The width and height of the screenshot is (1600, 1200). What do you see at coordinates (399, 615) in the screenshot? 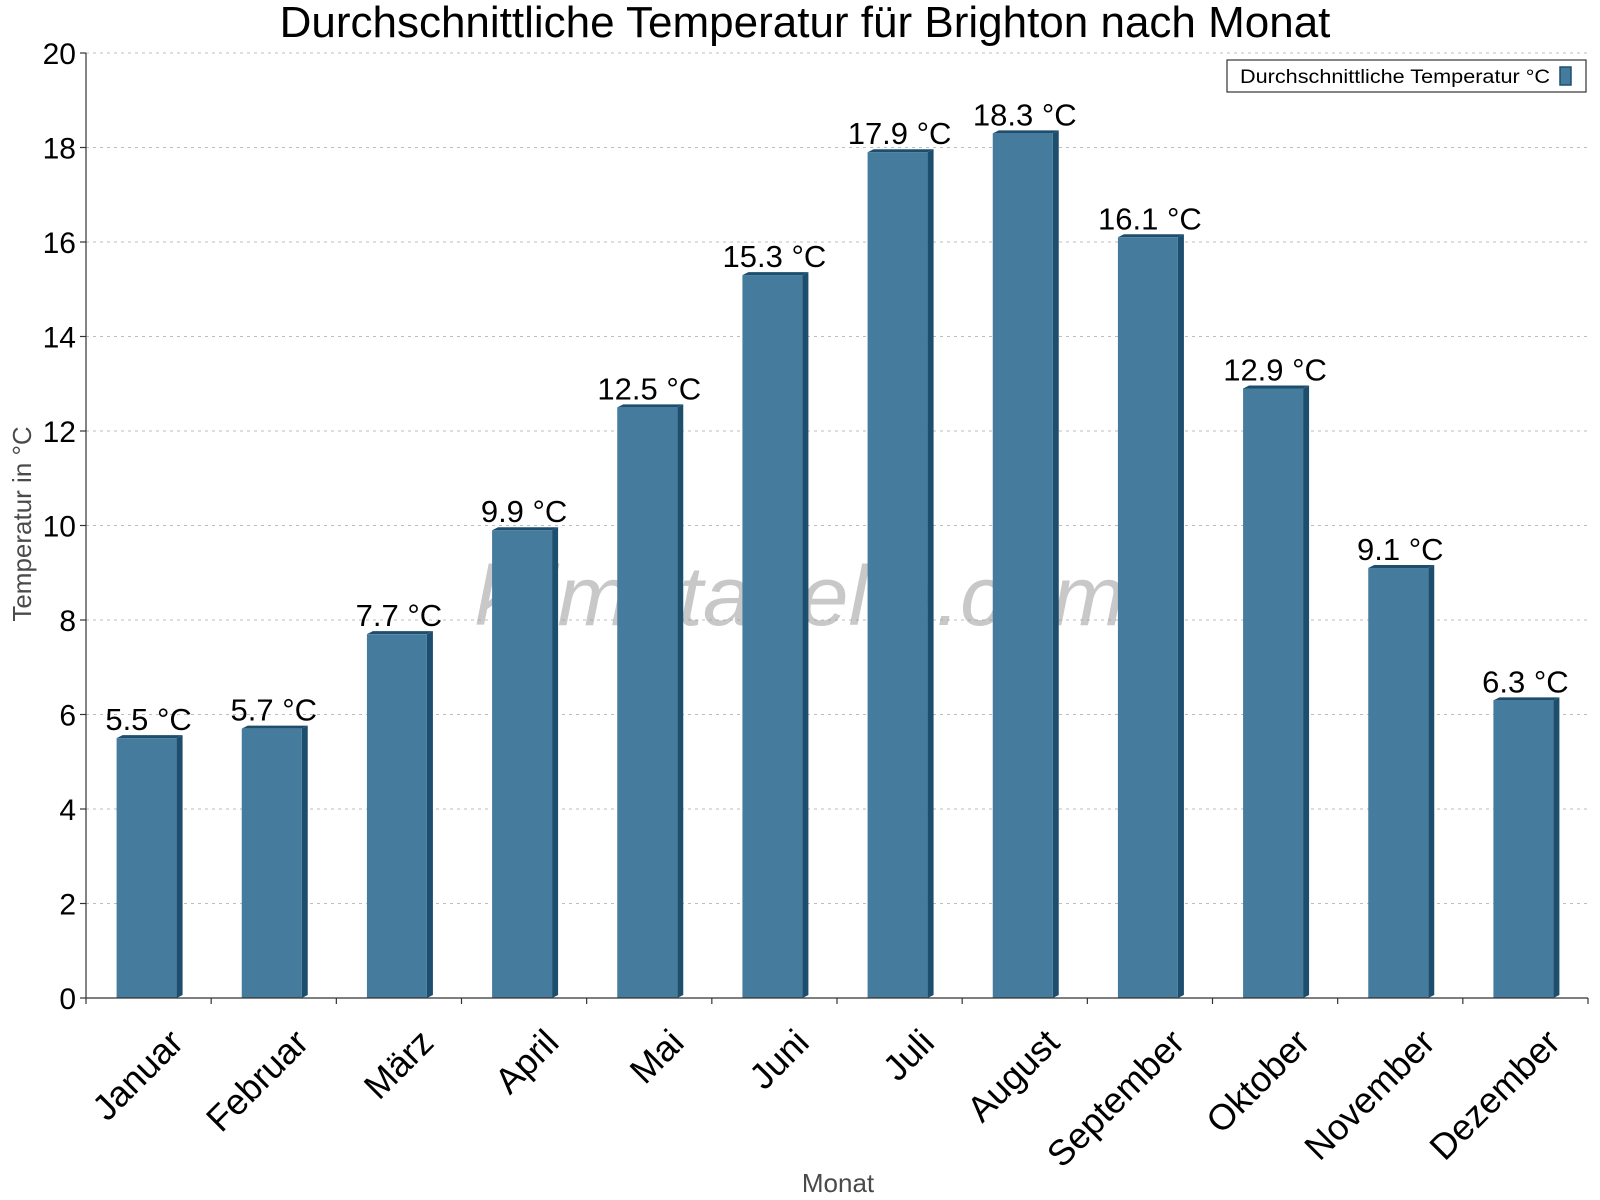
I see `value-label: 7.7 °C` at bounding box center [399, 615].